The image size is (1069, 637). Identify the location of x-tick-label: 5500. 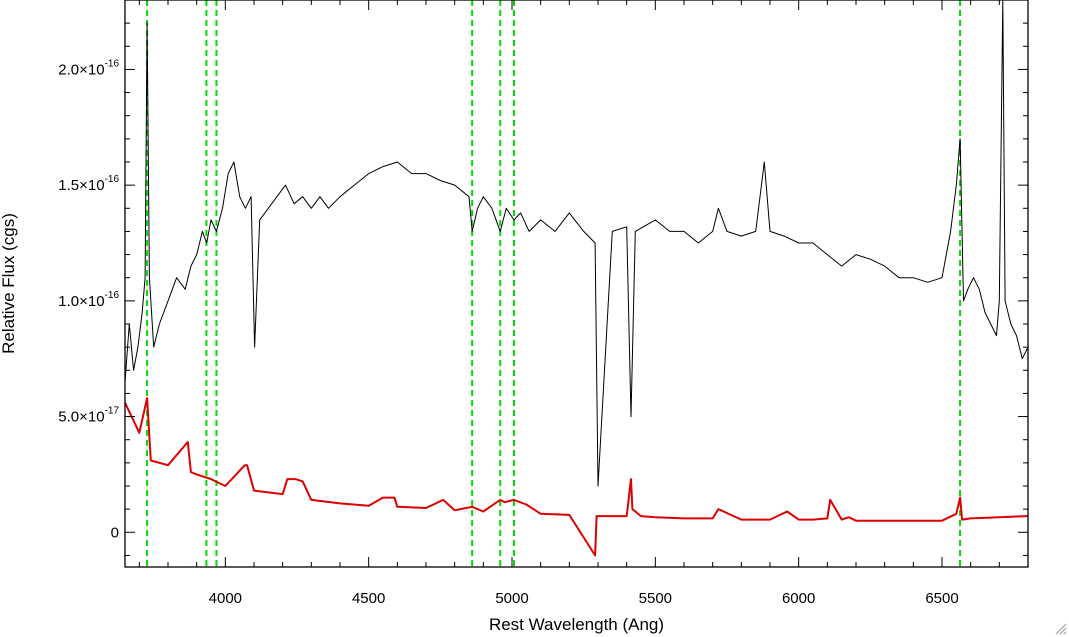
(655, 598).